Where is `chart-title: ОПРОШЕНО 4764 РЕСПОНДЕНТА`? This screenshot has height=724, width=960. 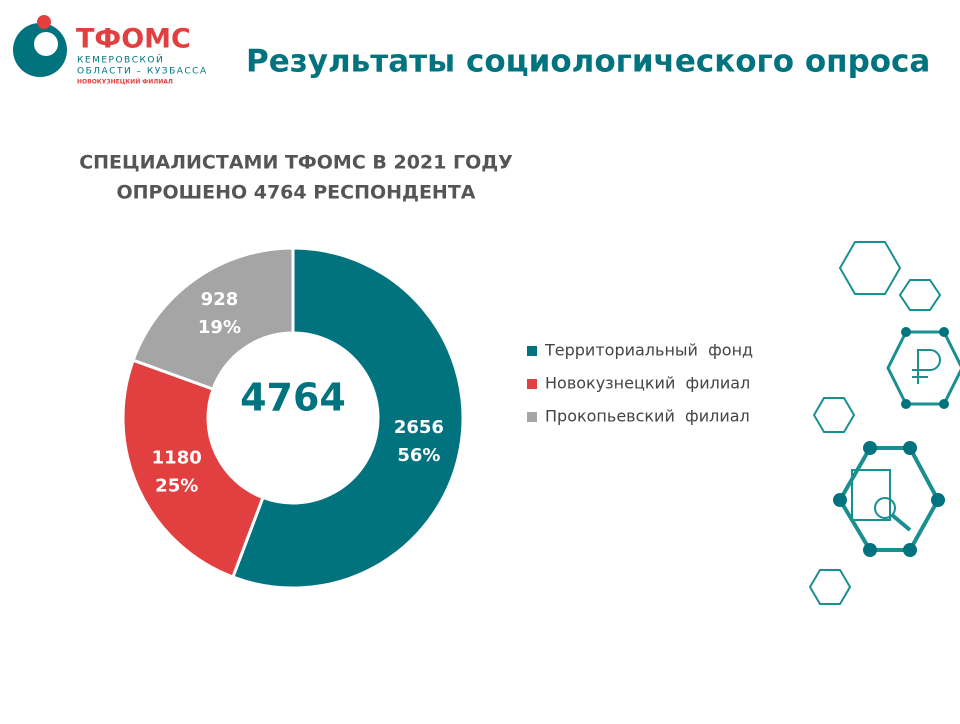
chart-title: ОПРОШЕНО 4764 РЕСПОНДЕНТА is located at coordinates (295, 193).